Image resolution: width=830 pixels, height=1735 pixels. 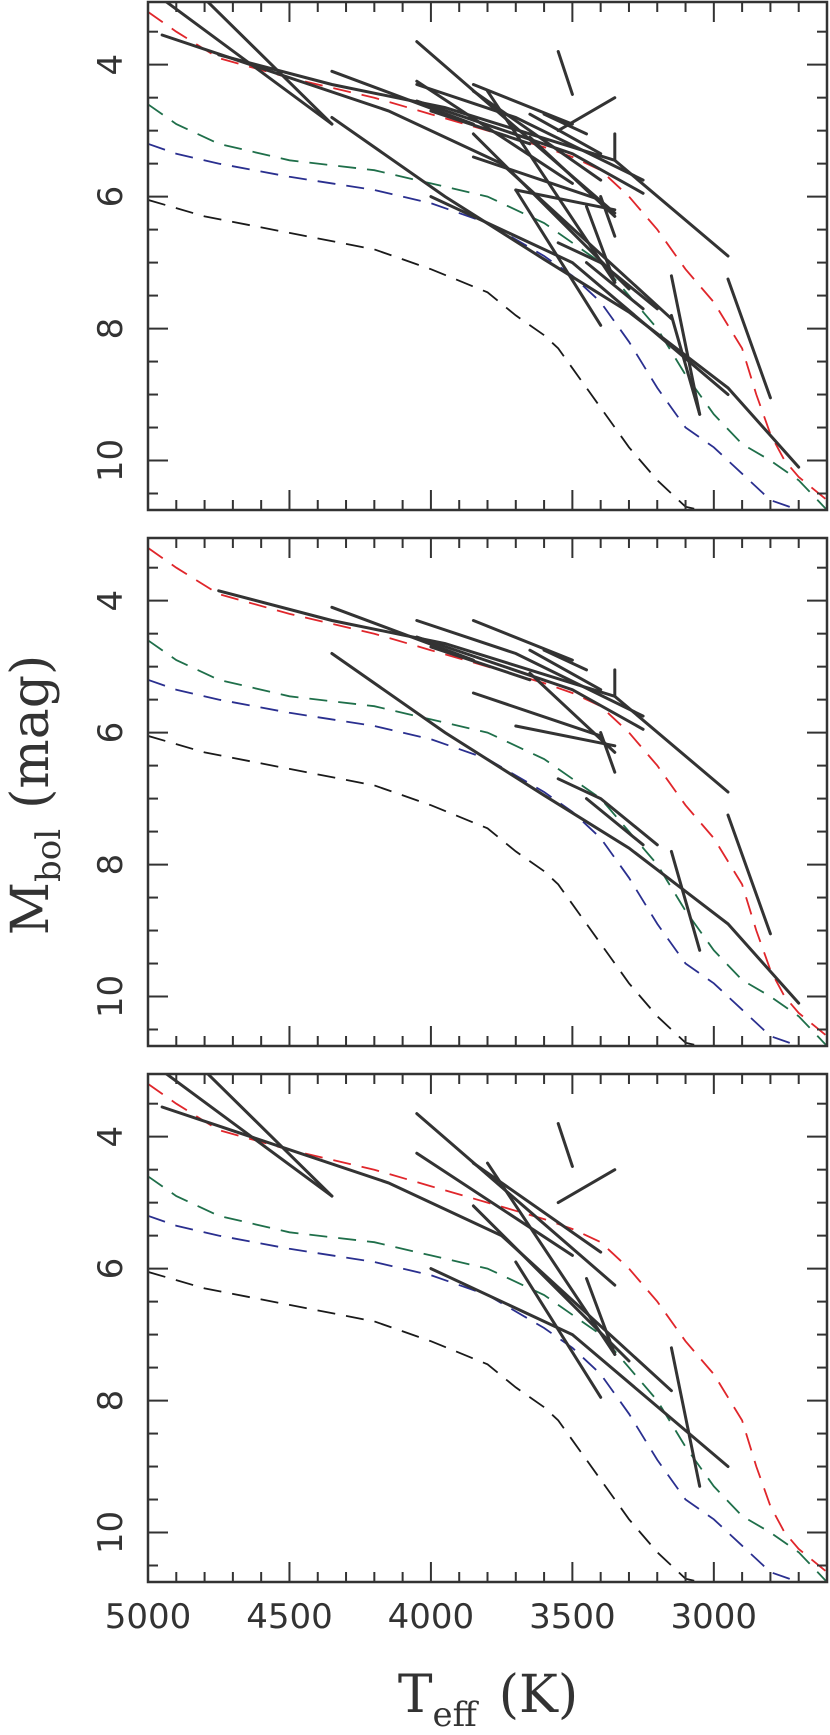 I want to click on y-axis-title: Mbol (mag), so click(x=35, y=795).